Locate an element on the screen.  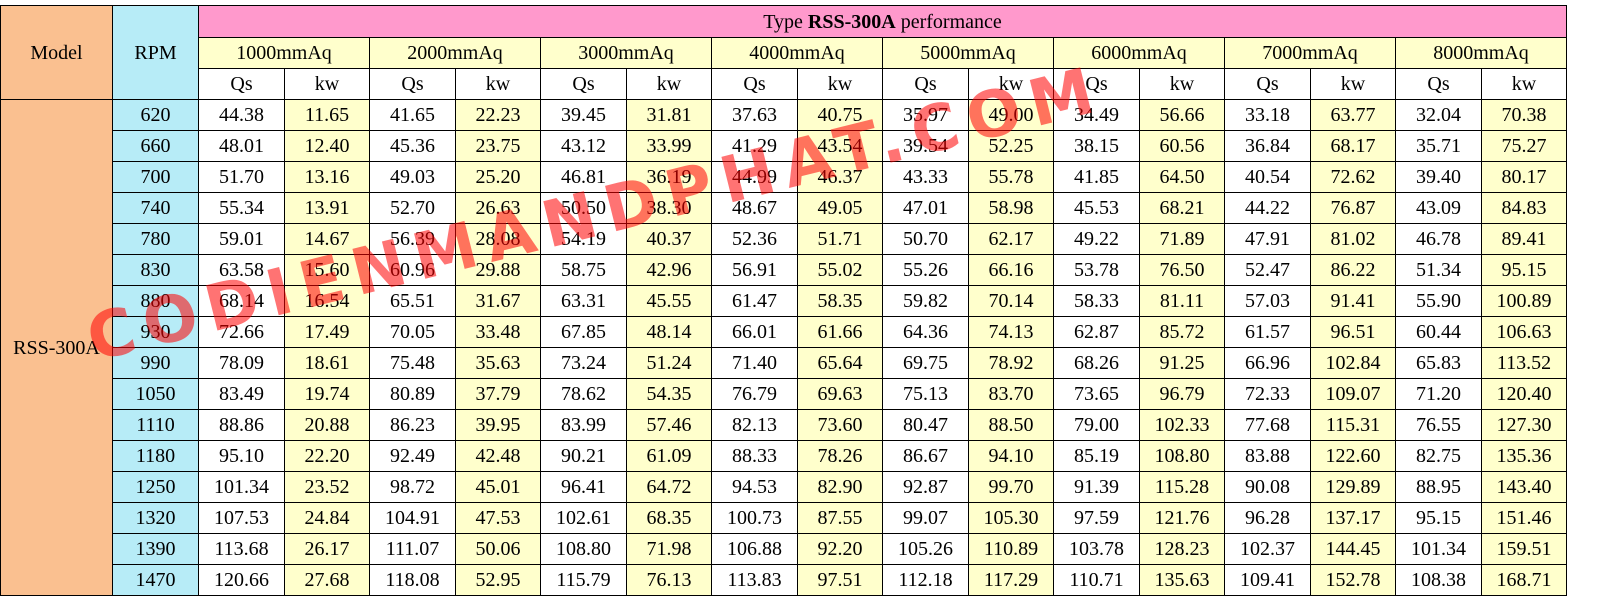
qs-cell: 110.71 is located at coordinates (1096, 580).